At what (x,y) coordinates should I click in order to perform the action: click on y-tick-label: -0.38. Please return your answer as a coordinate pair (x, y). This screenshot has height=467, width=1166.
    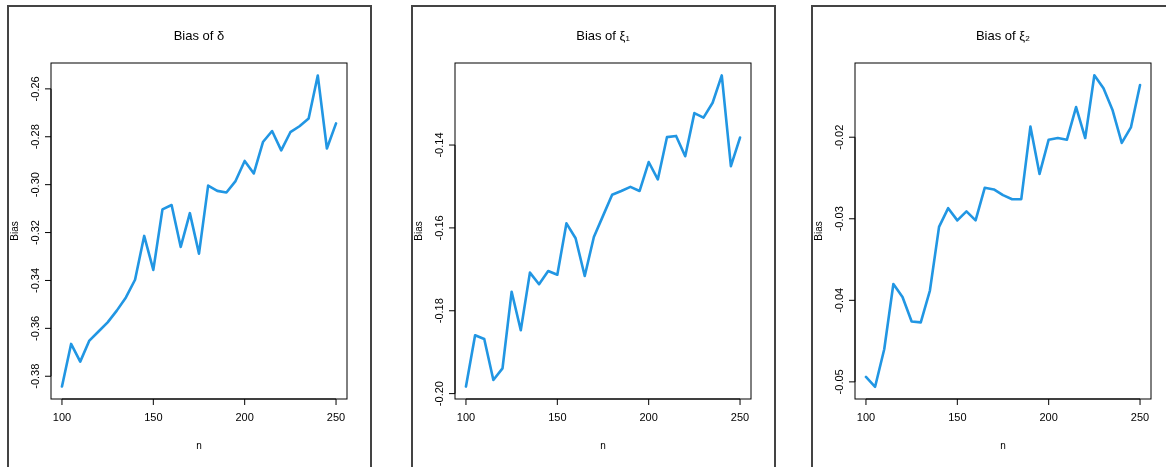
    Looking at the image, I should click on (35, 376).